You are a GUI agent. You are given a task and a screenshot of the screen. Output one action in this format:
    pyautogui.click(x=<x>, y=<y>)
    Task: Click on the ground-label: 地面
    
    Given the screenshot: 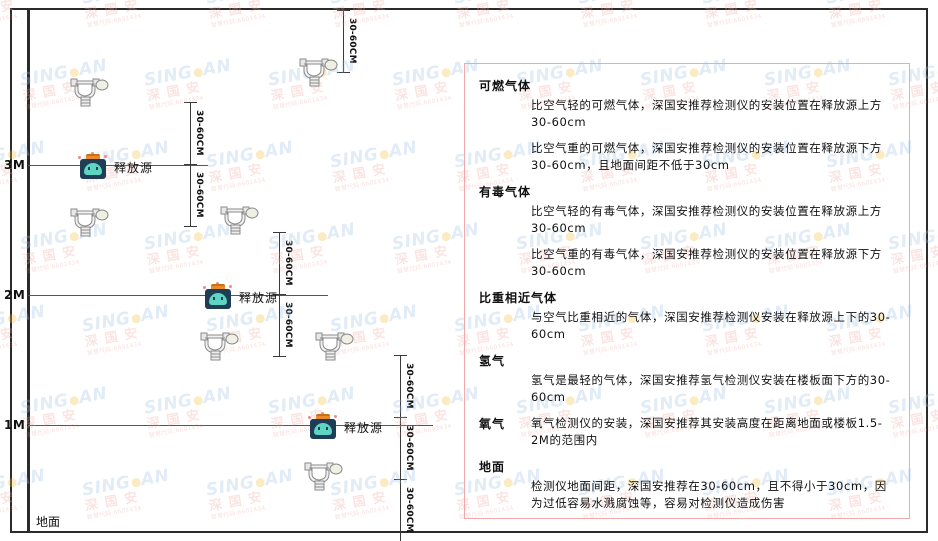 What is the action you would take?
    pyautogui.click(x=48, y=522)
    